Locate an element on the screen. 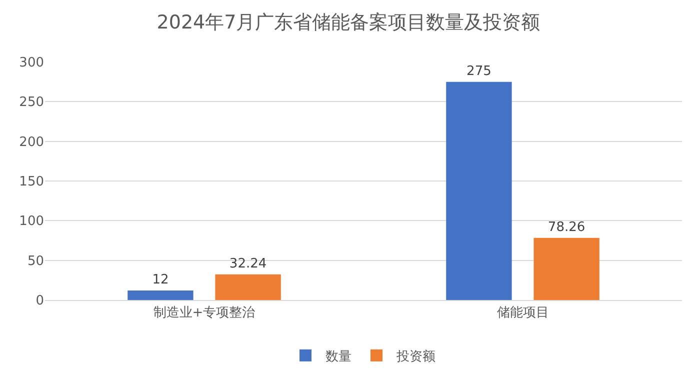 This screenshot has width=697, height=383. data-label: 275 is located at coordinates (479, 71).